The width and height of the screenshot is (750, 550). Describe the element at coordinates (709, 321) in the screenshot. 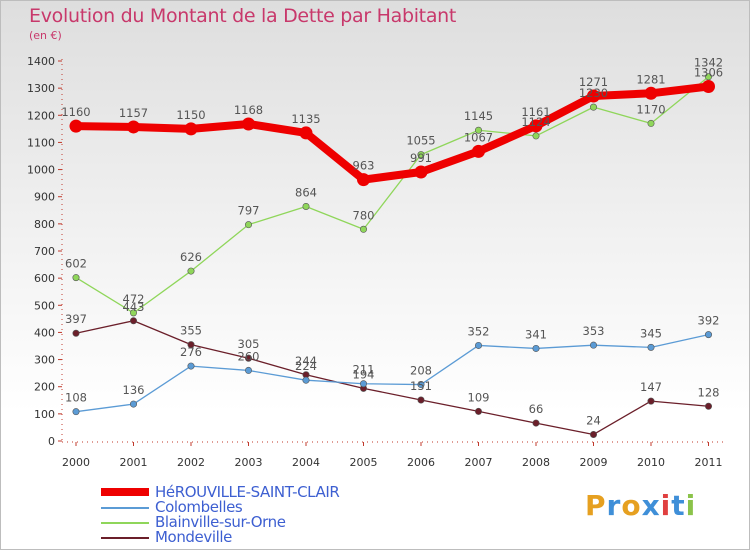

I see `data-label: 392` at that location.